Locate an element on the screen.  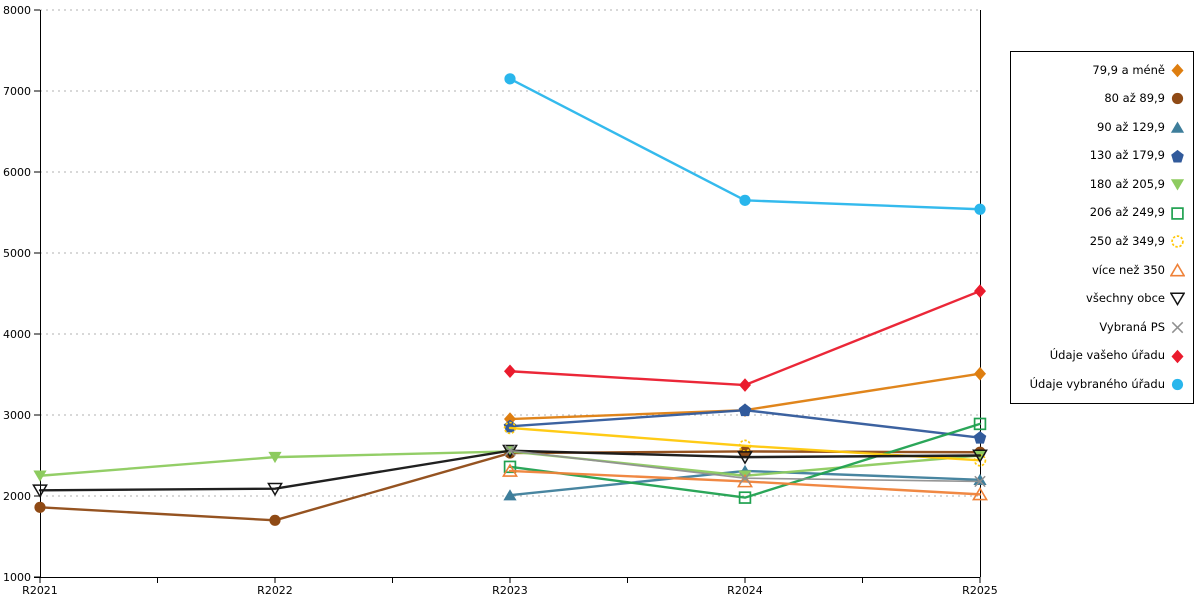
legend-item-7: více než 350 is located at coordinates (1102, 270).